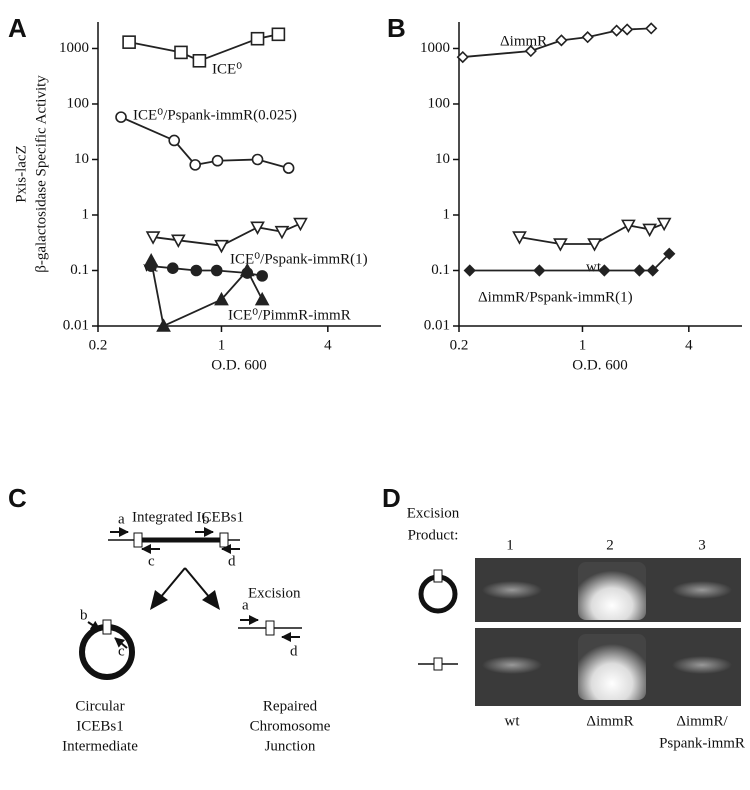  I want to click on series-label: wt, so click(594, 267).